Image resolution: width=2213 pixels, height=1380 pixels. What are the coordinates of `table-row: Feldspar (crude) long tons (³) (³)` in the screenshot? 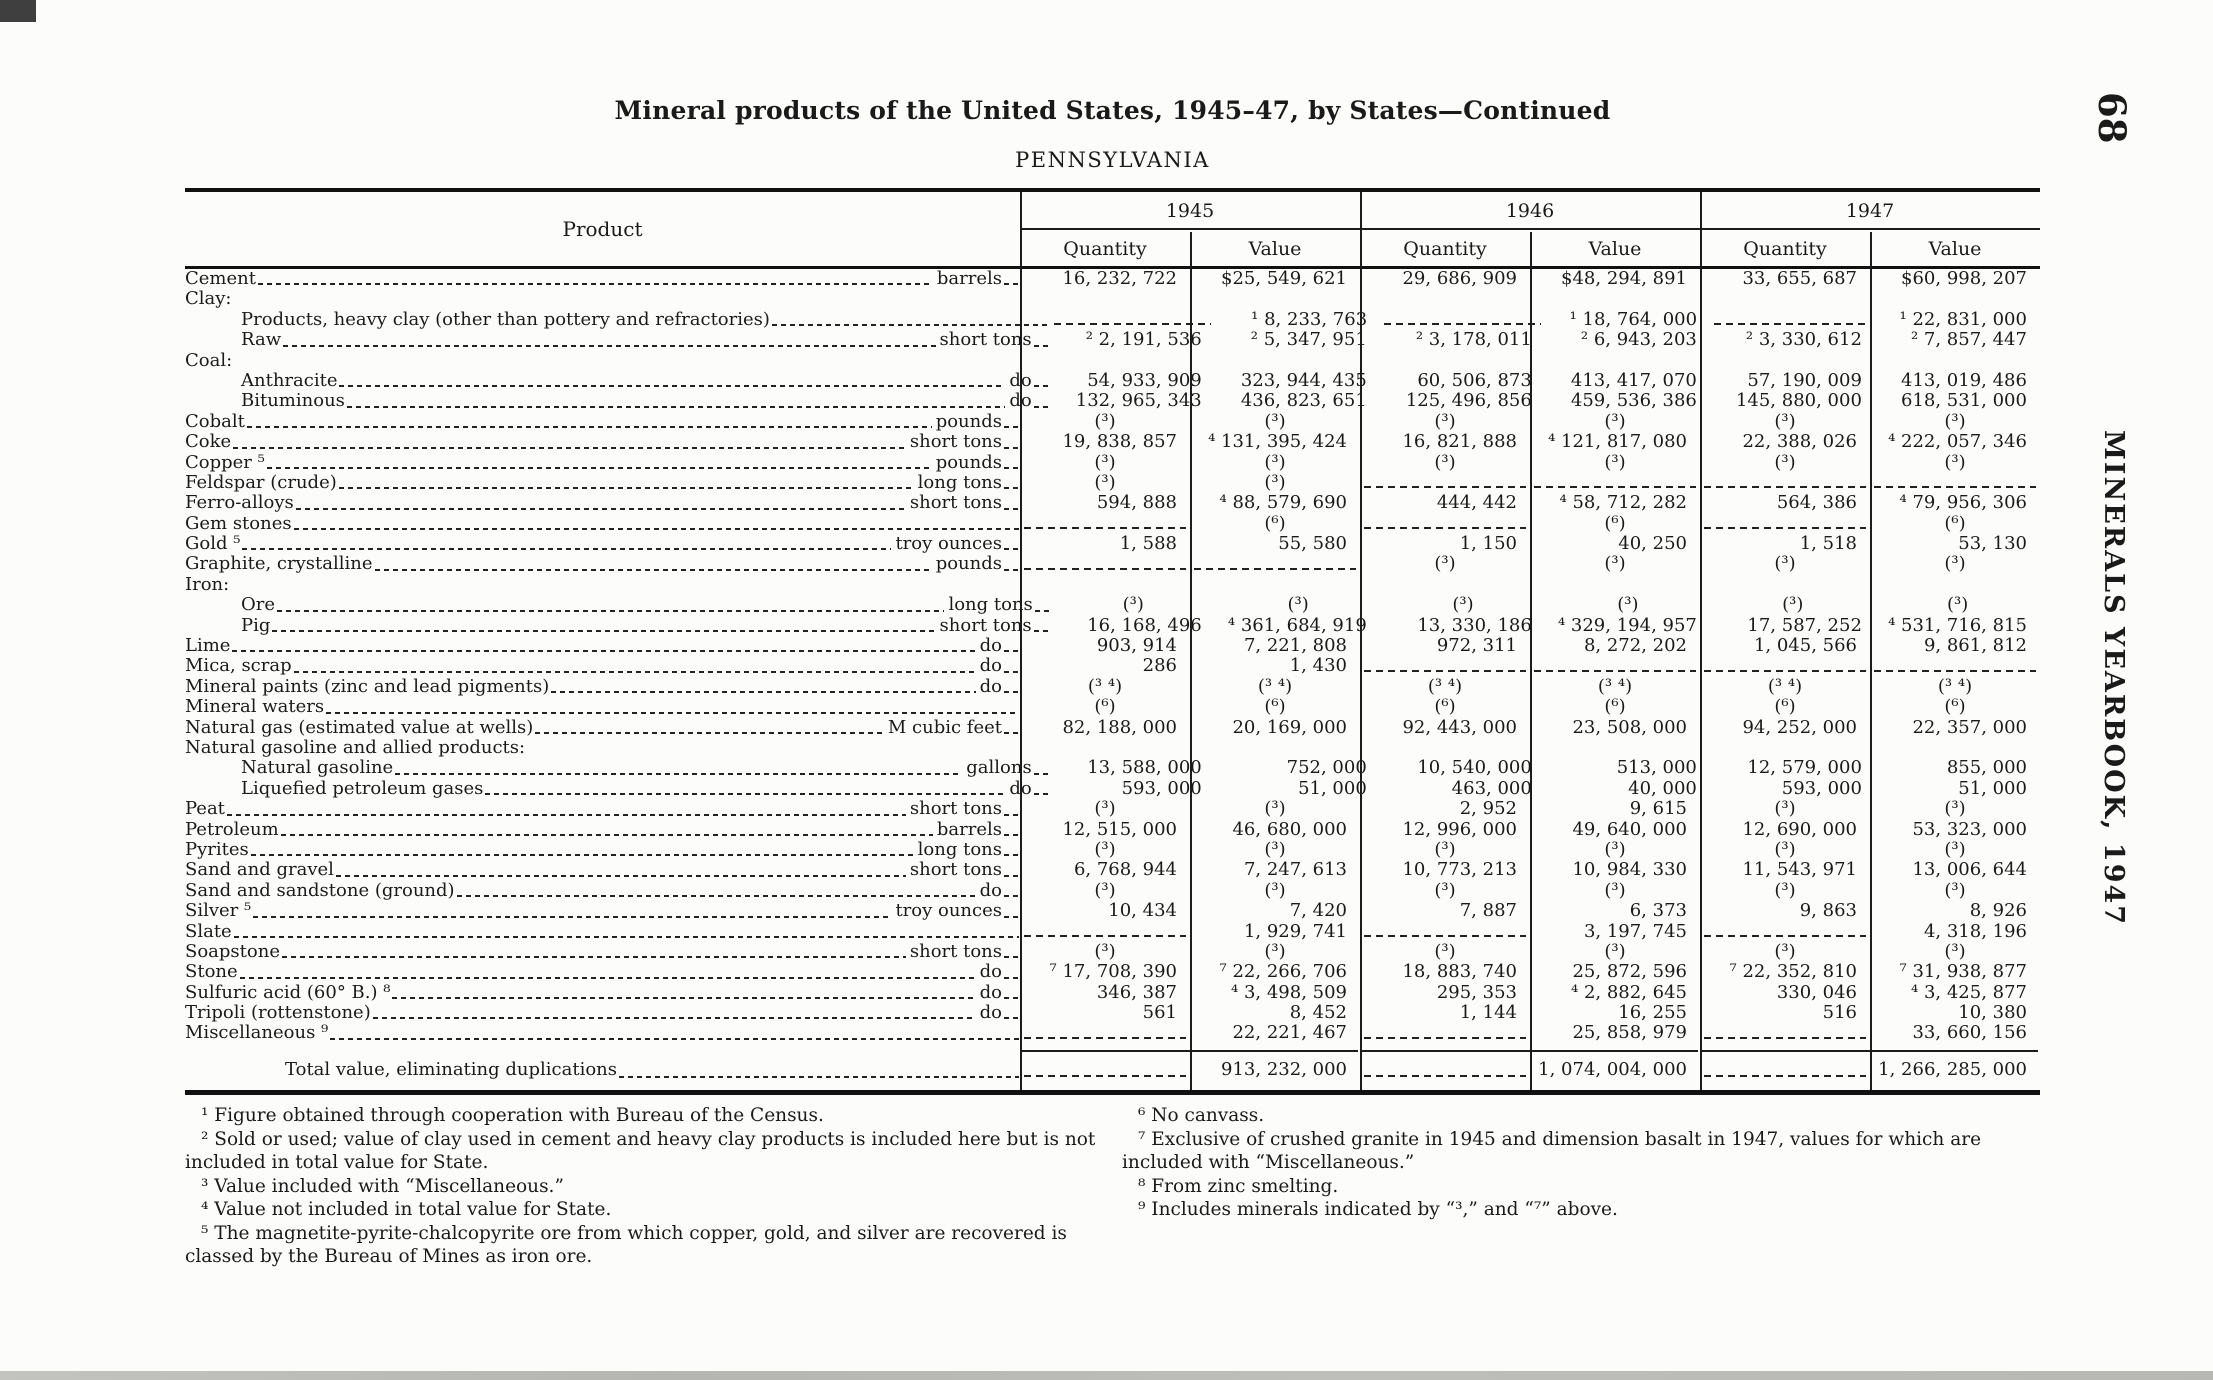 It's located at (1112, 482).